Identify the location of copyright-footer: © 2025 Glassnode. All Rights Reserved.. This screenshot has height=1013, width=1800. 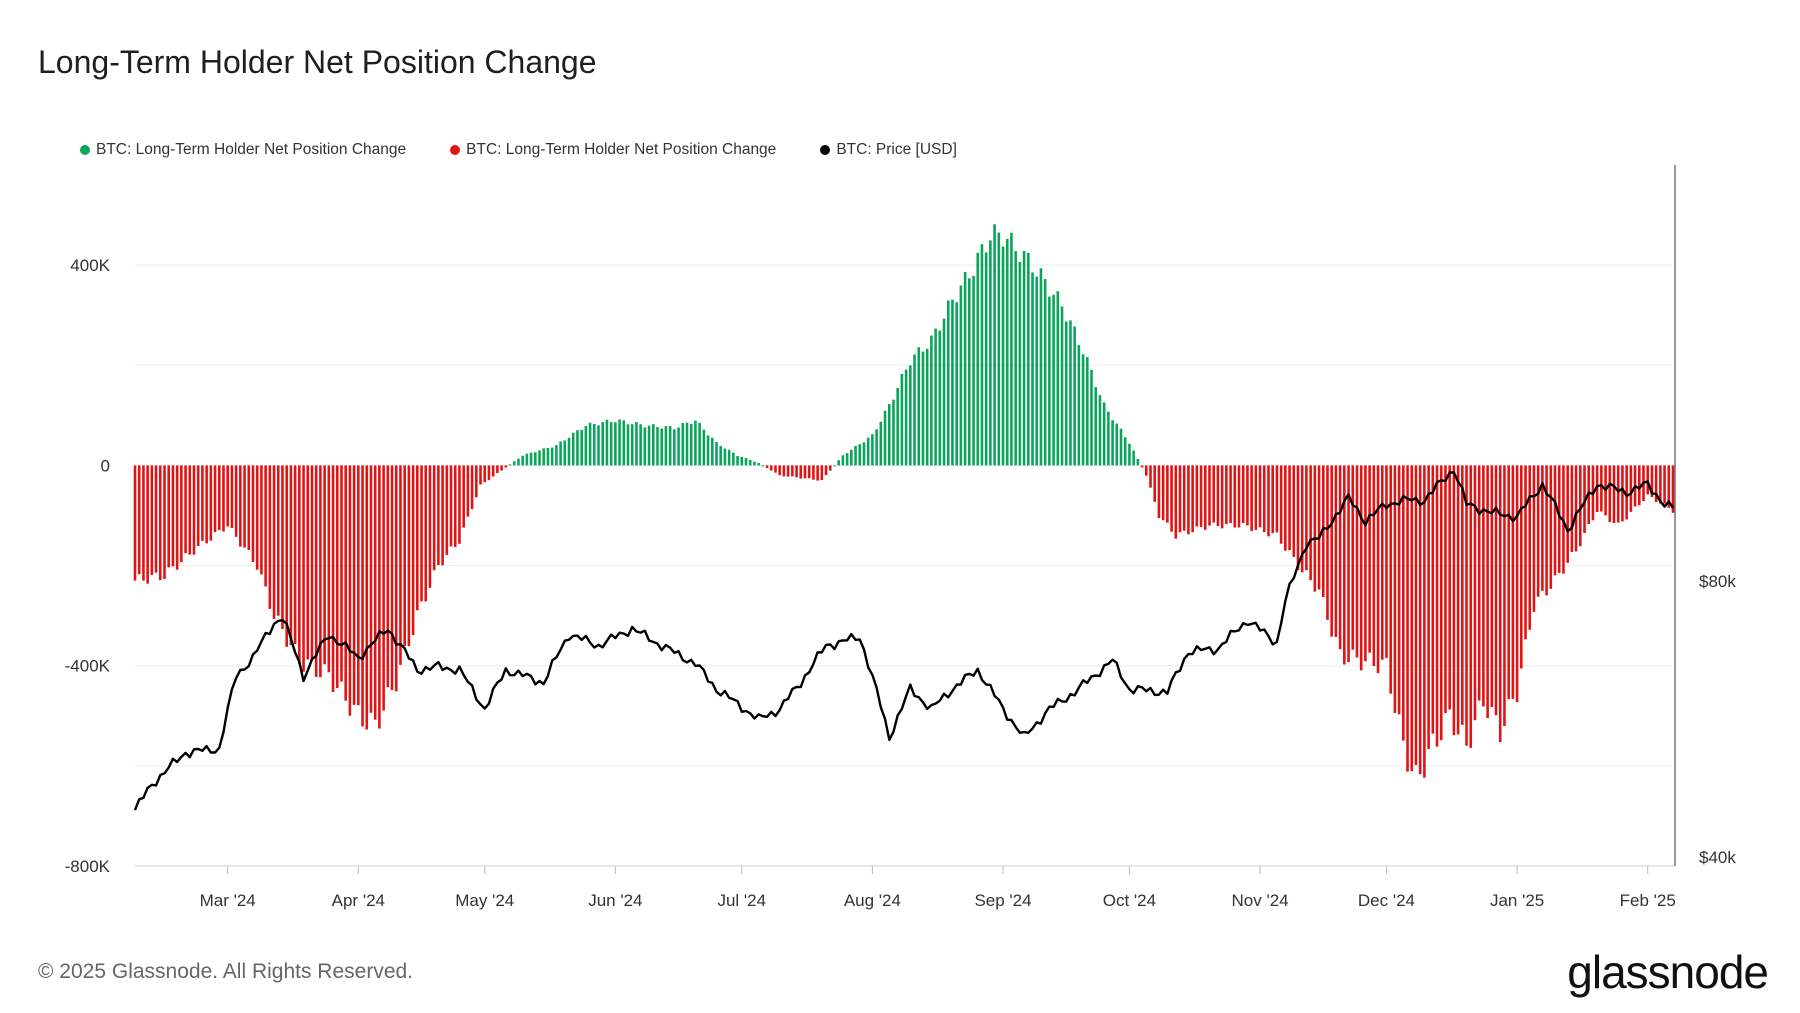
(226, 971).